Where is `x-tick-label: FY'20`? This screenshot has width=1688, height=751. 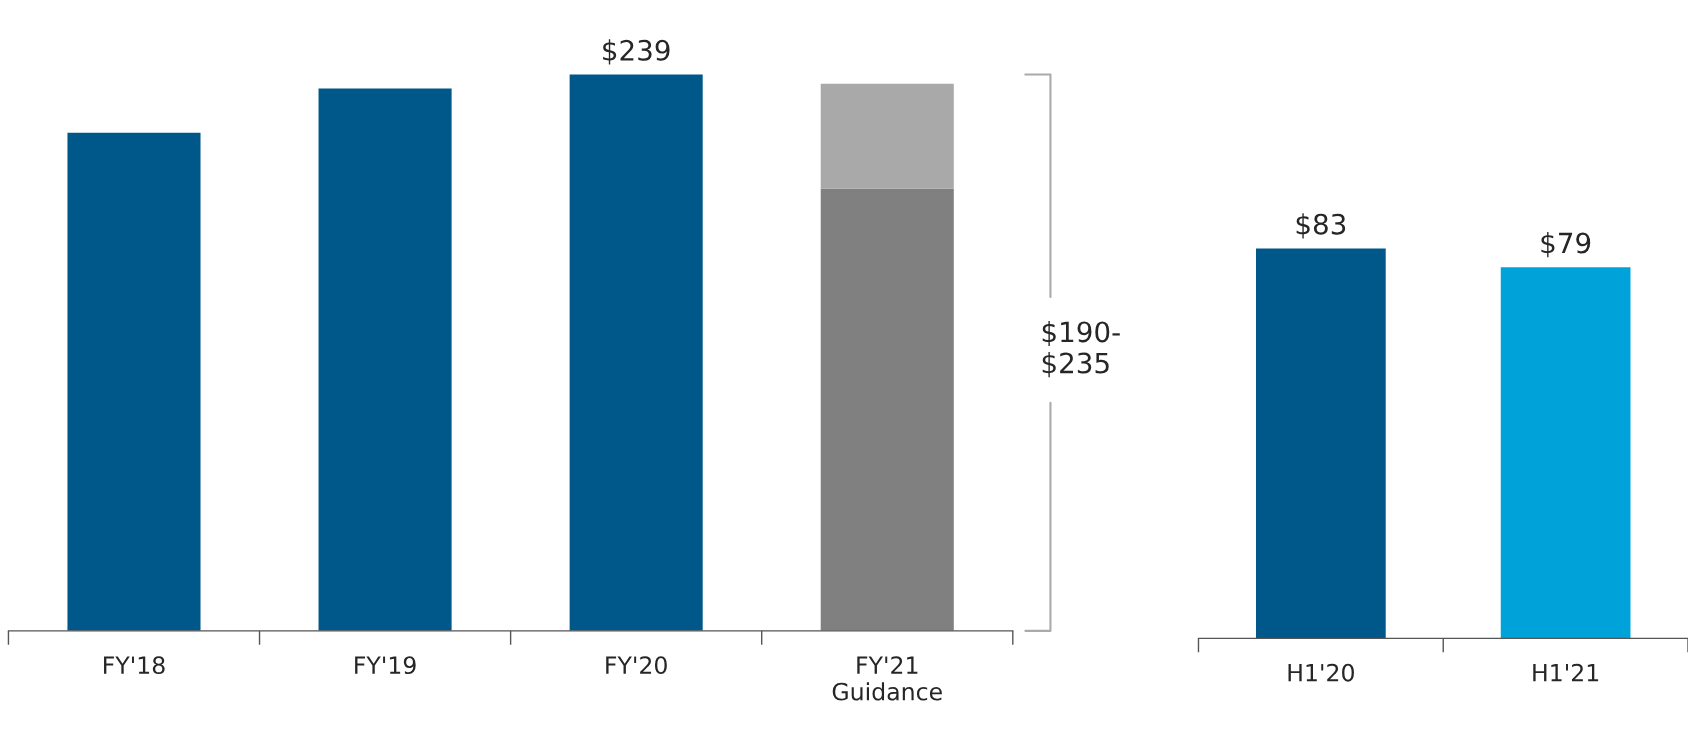
x-tick-label: FY'20 is located at coordinates (636, 665).